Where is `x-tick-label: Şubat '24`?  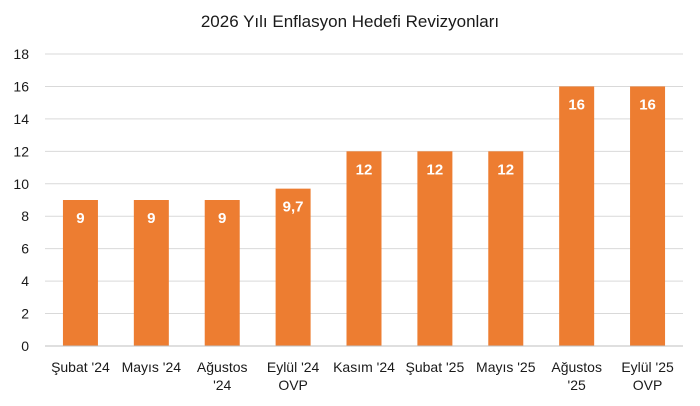 x-tick-label: Şubat '24 is located at coordinates (80, 367).